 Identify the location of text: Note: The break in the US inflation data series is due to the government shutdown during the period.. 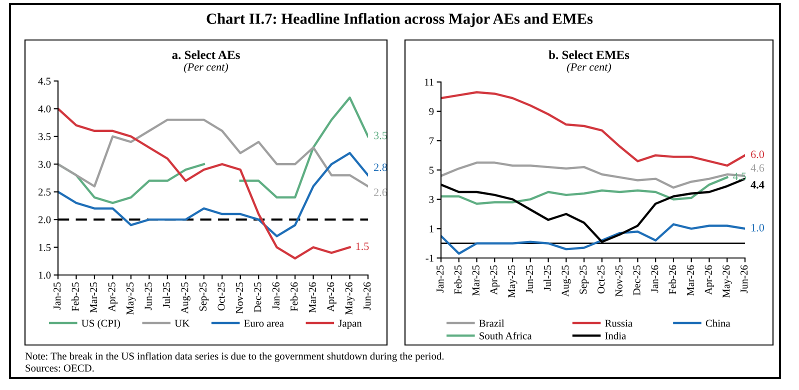
(234, 357).